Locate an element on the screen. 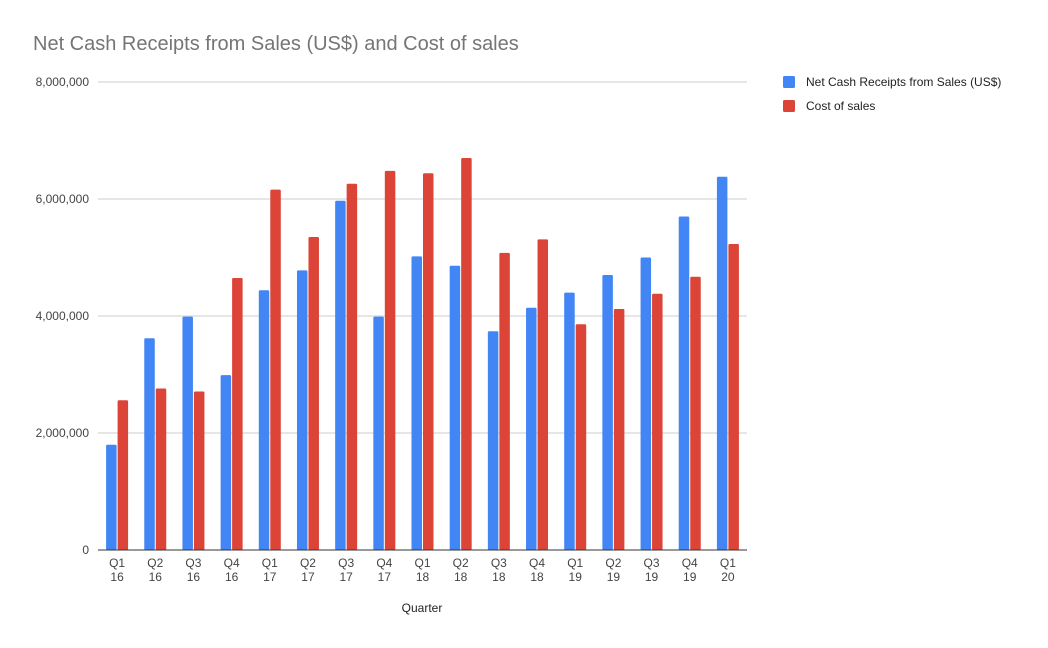 This screenshot has width=1048, height=648. x-tick-label: Q3 18 is located at coordinates (499, 570).